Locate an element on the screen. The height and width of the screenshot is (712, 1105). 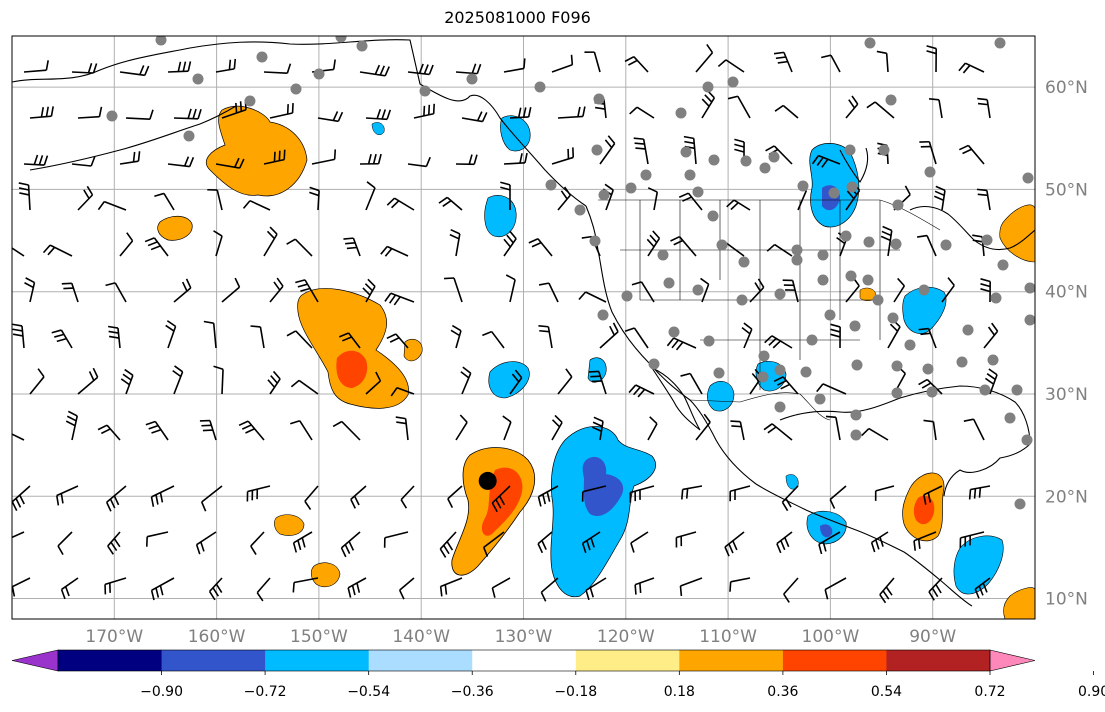
positive-anomaly-region is located at coordinates (289, 525).